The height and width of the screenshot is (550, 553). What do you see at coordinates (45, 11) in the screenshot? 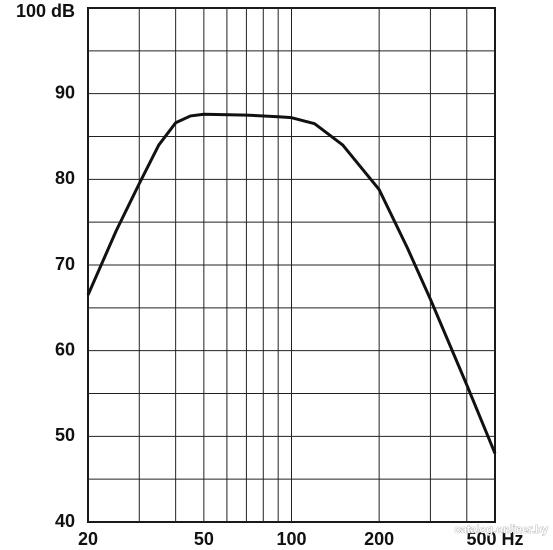
I see `y-tick-label: 100 dB` at bounding box center [45, 11].